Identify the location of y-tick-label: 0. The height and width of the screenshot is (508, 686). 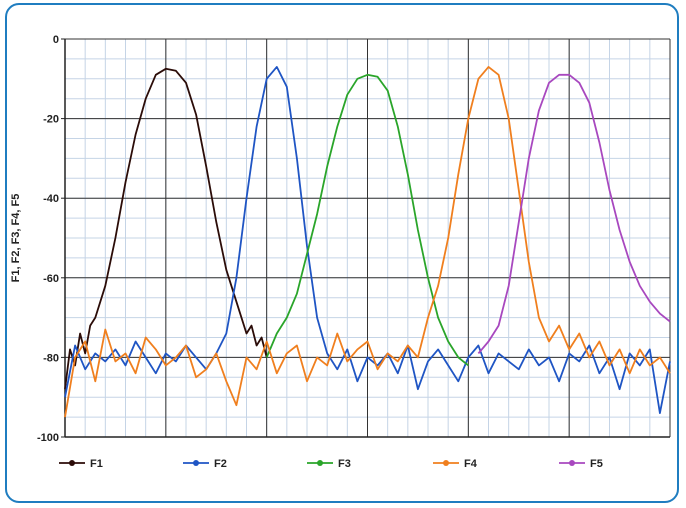
(56, 40).